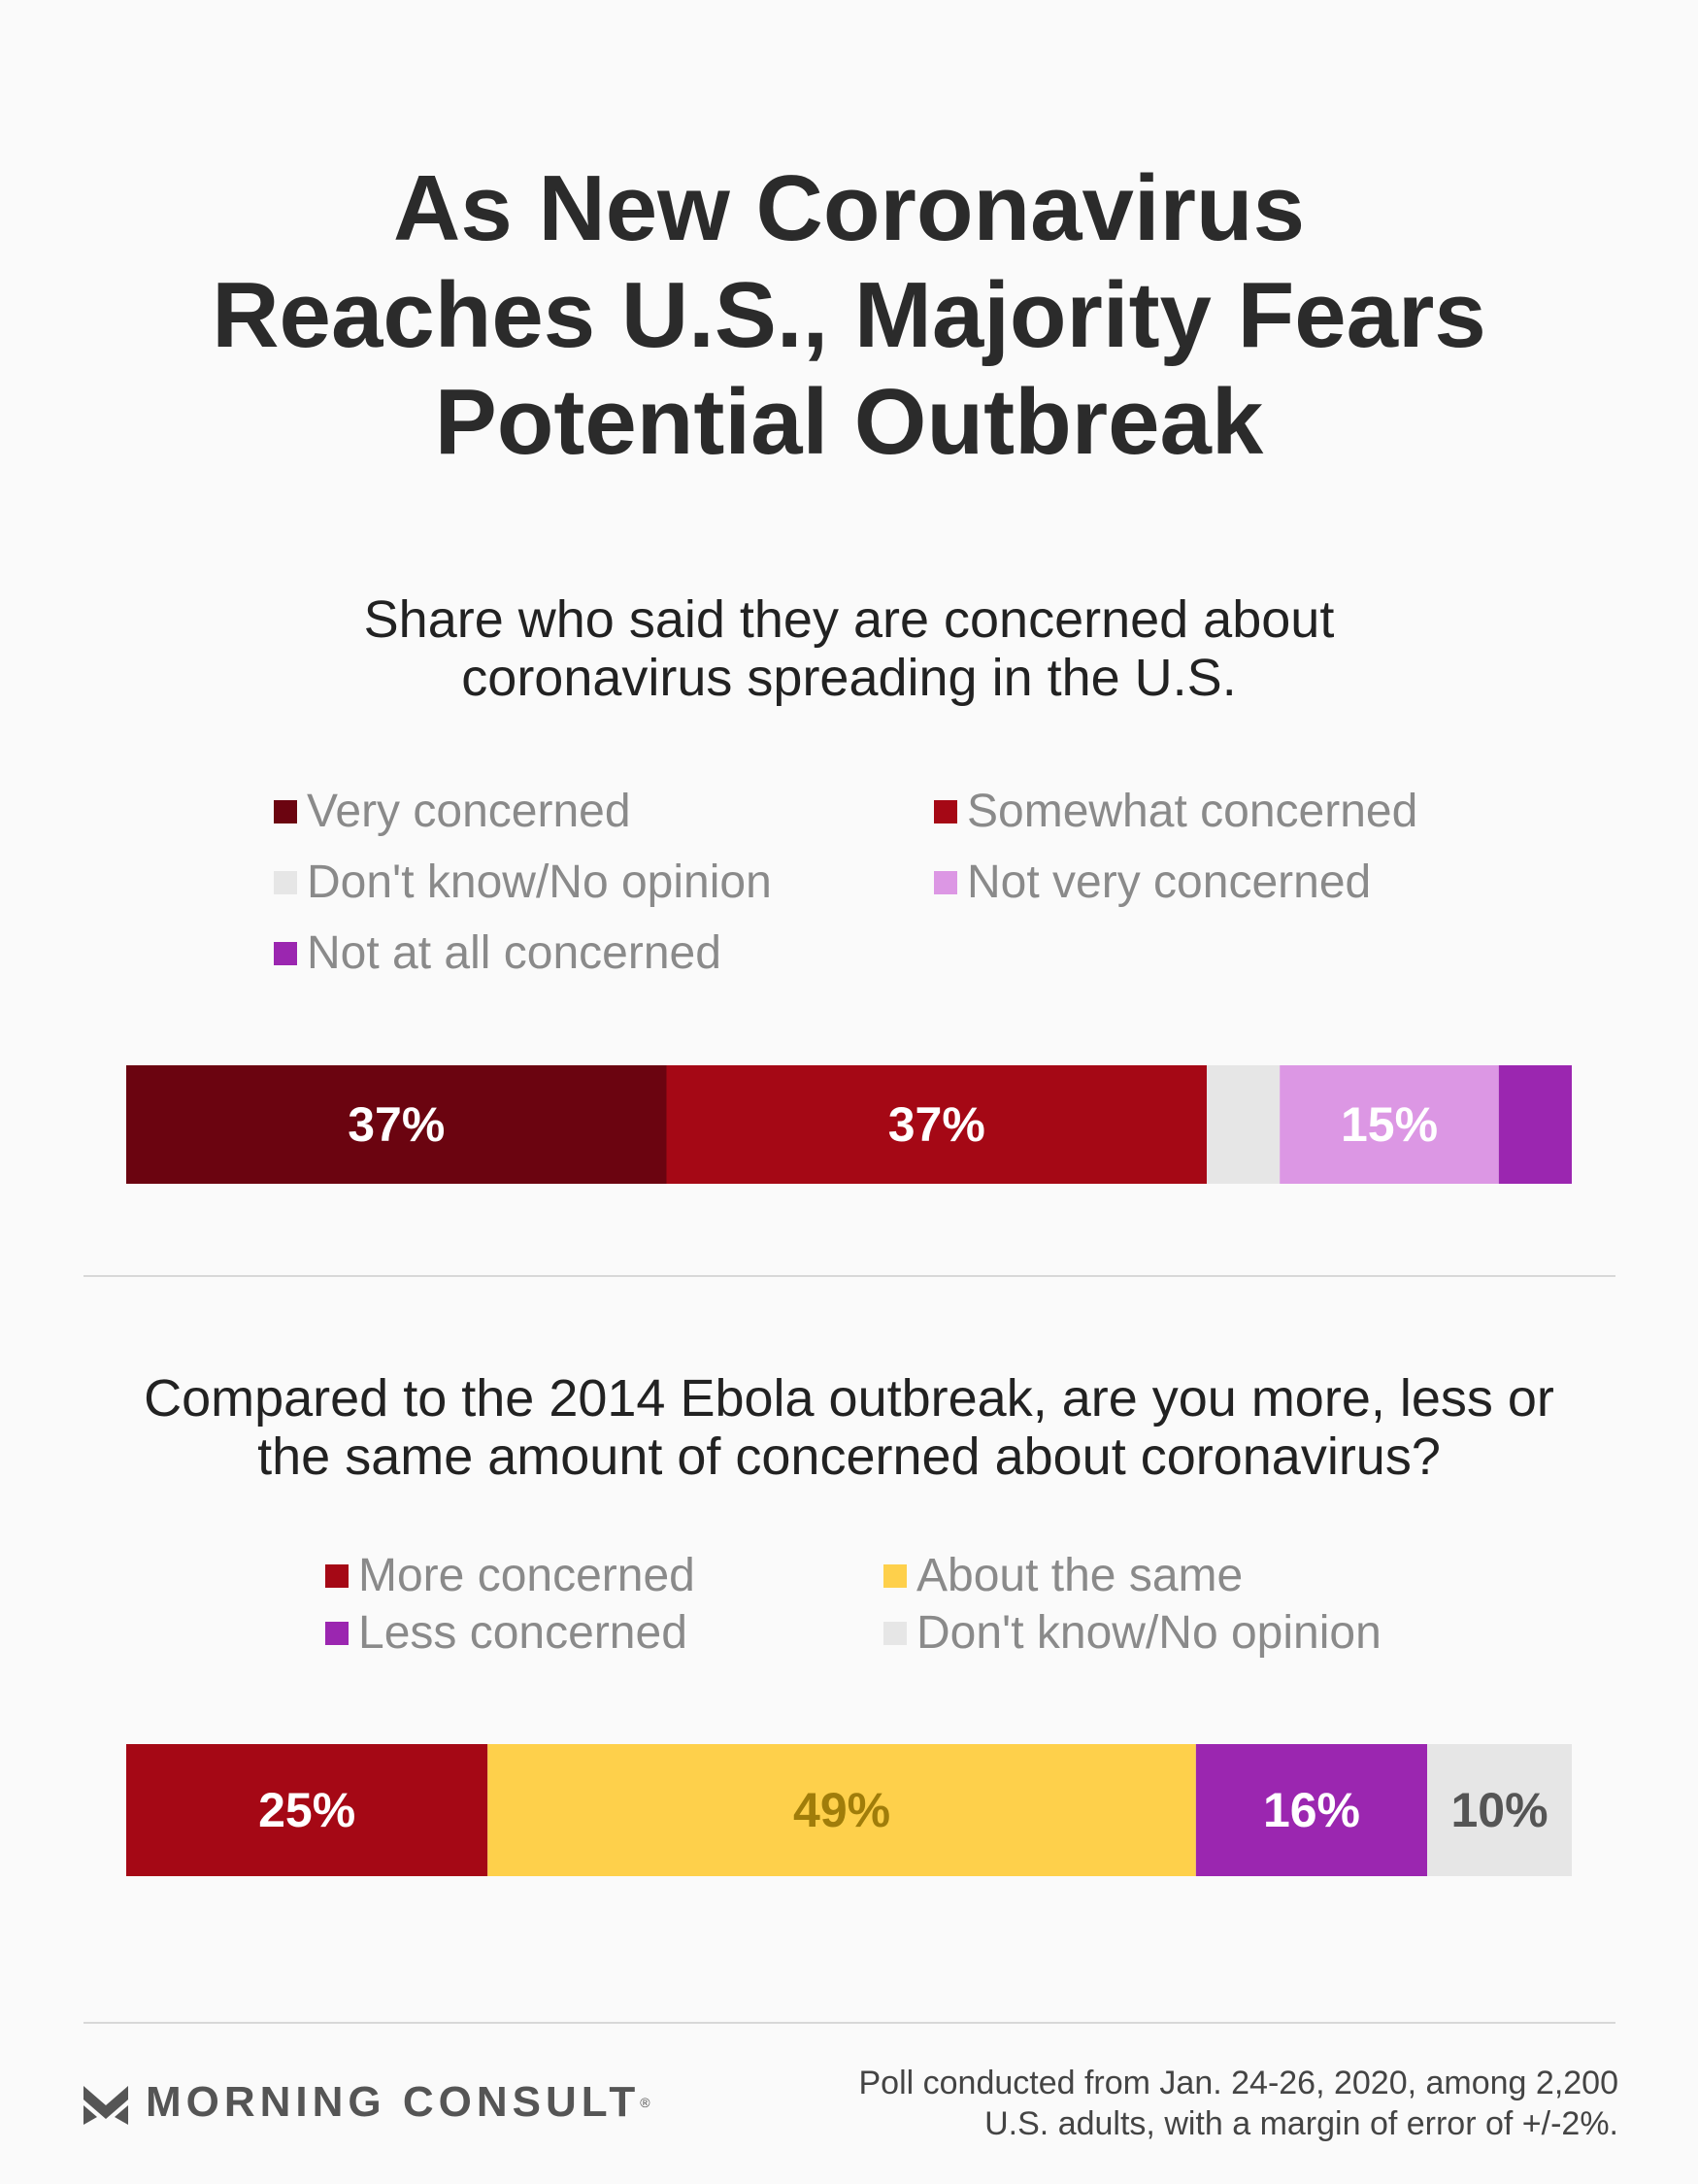  Describe the element at coordinates (526, 1575) in the screenshot. I see `legend-label: More concerned` at that location.